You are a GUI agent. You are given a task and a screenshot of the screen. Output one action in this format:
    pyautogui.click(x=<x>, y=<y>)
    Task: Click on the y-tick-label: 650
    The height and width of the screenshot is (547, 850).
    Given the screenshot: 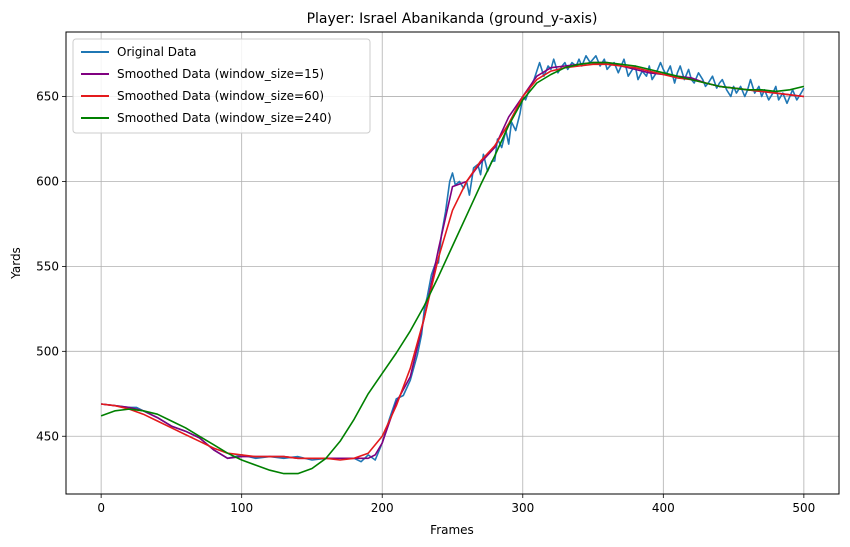 What is the action you would take?
    pyautogui.click(x=47, y=97)
    